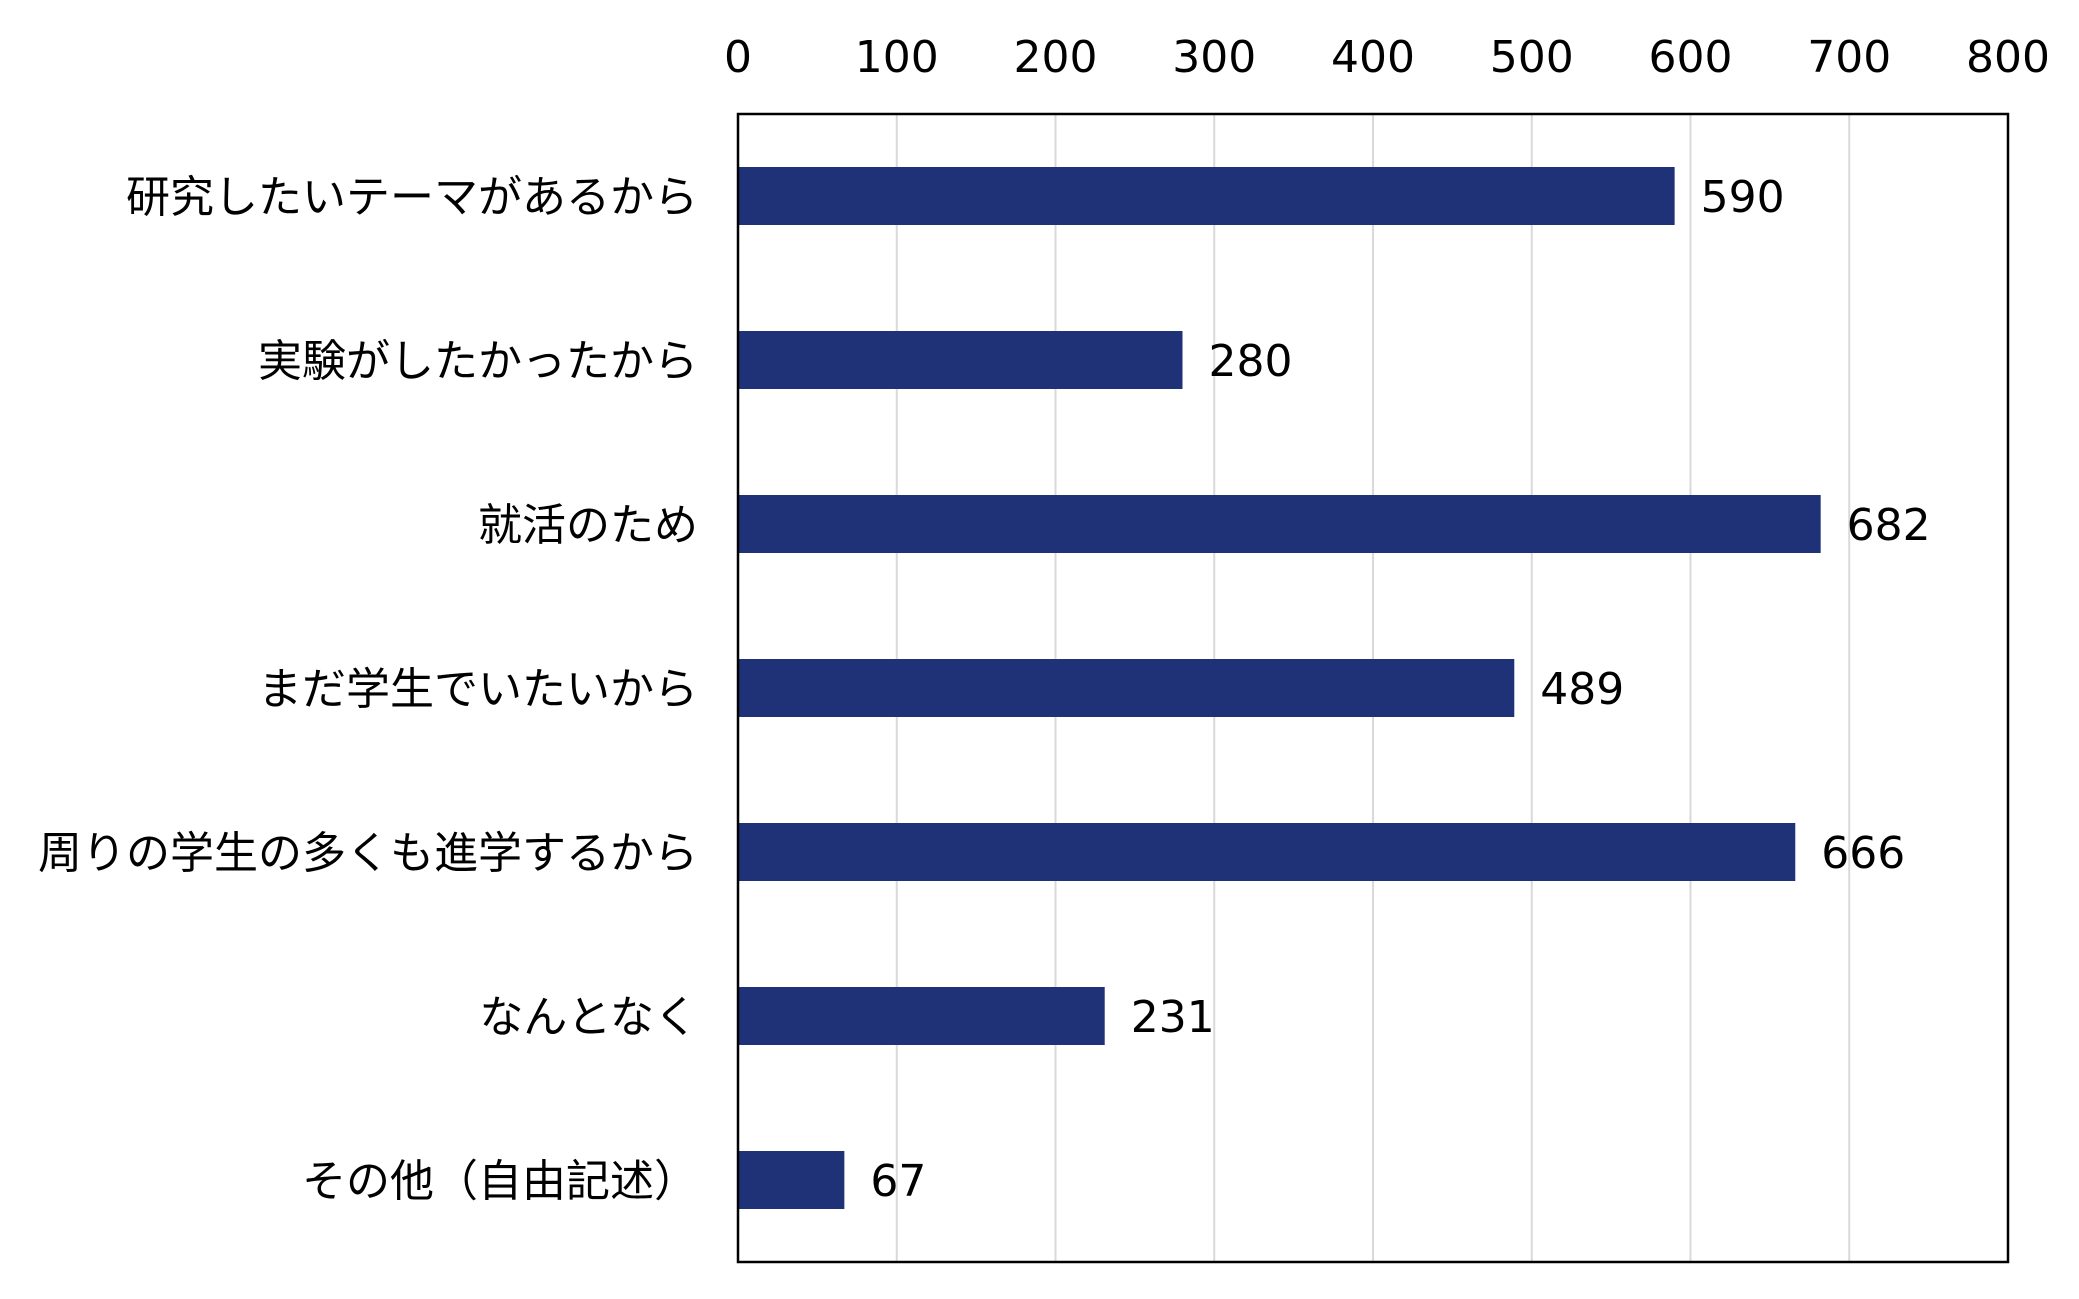  What do you see at coordinates (412, 197) in the screenshot?
I see `category-label: 研究したいテーマがあるから` at bounding box center [412, 197].